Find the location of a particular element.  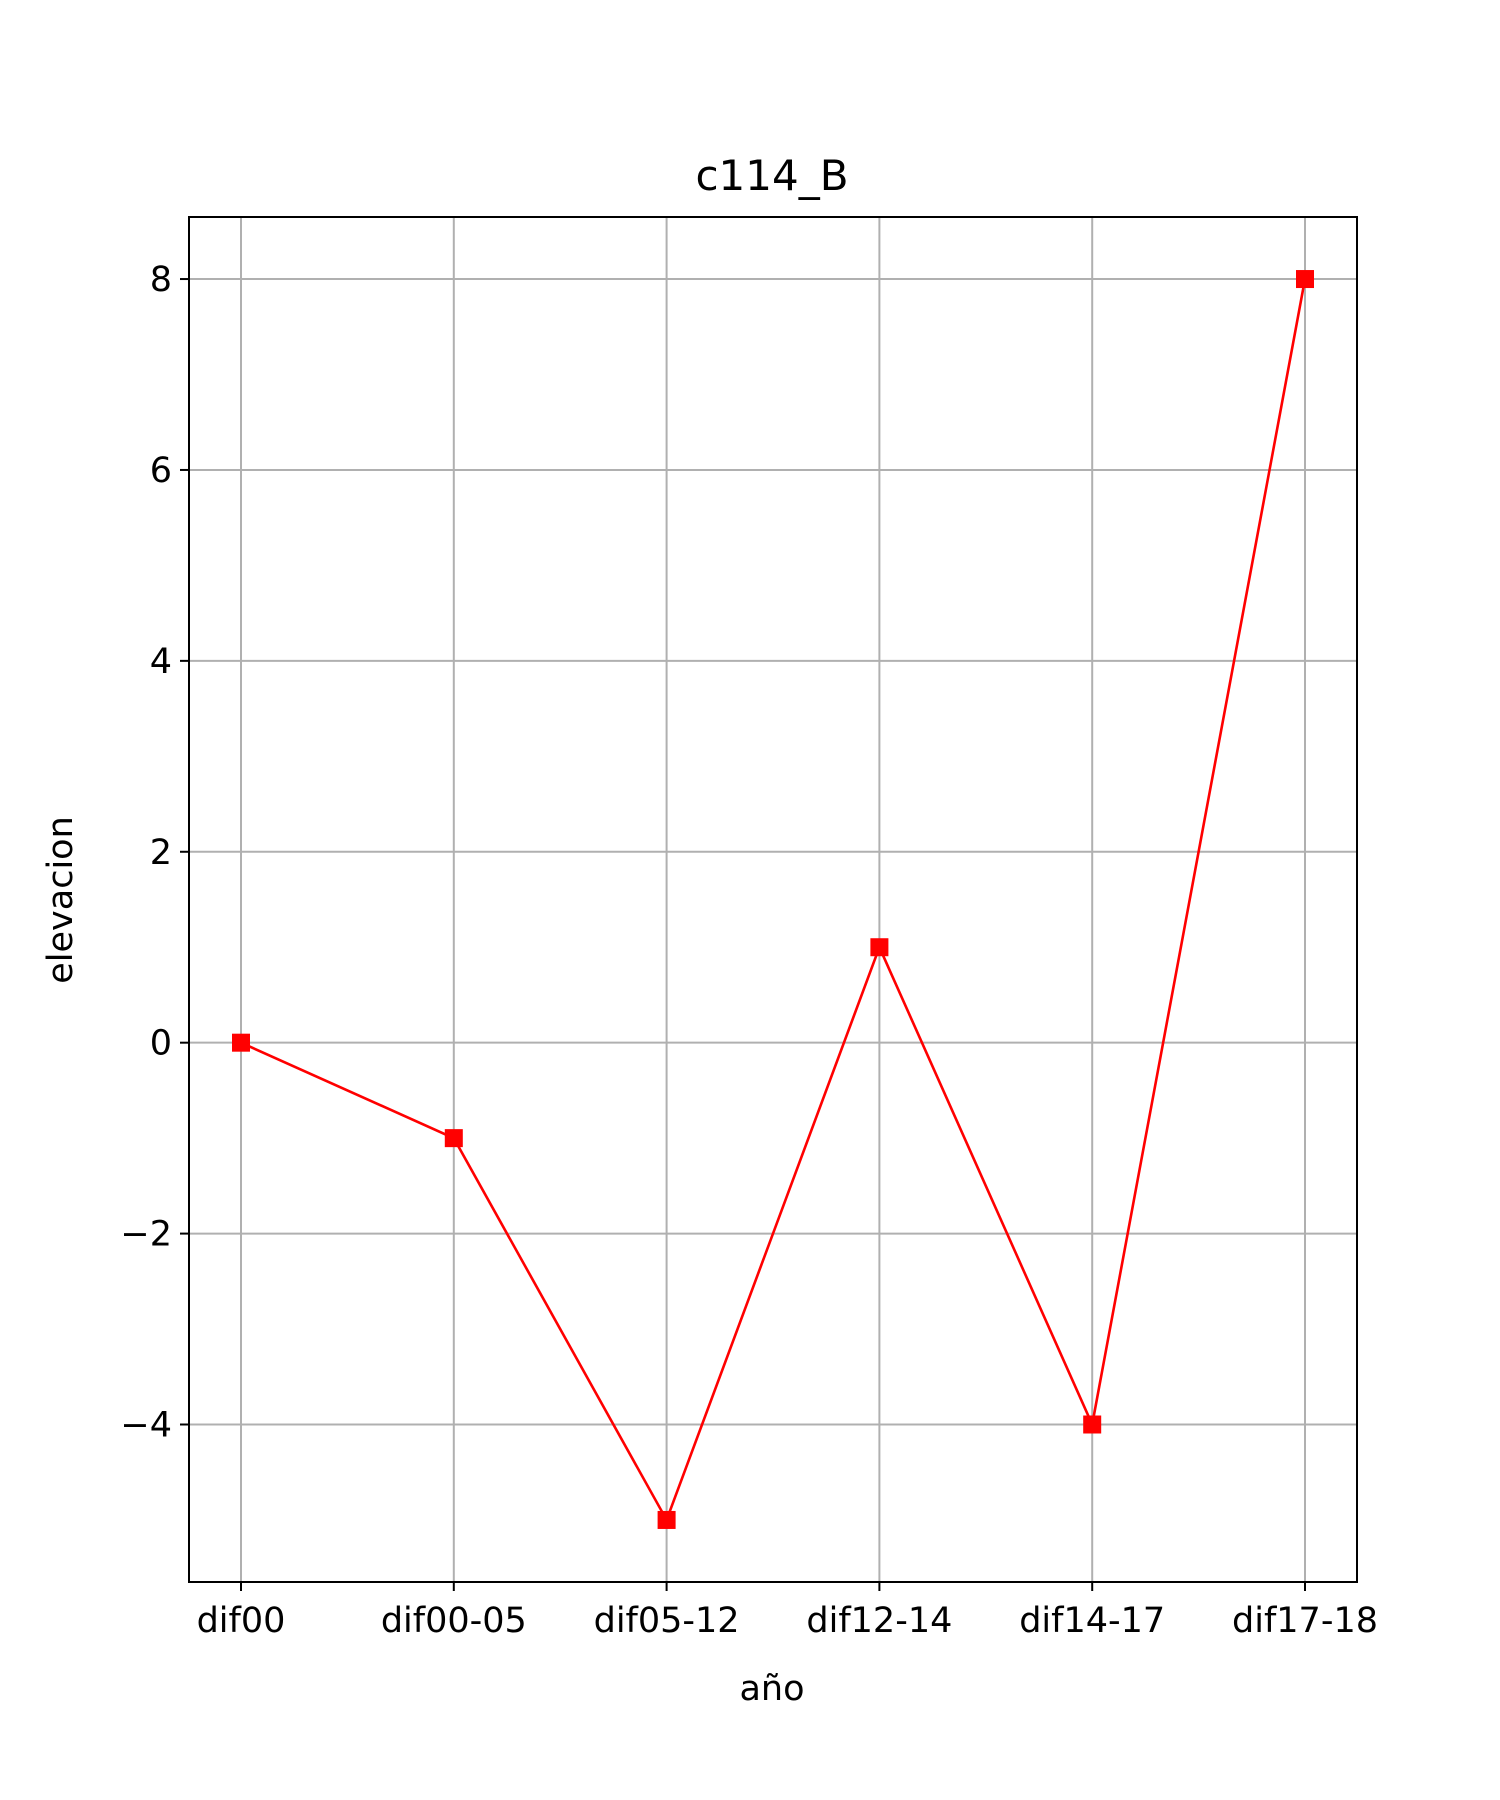

y-axis: −4 −2 0 2 4 6 8 is located at coordinates (154, 853).